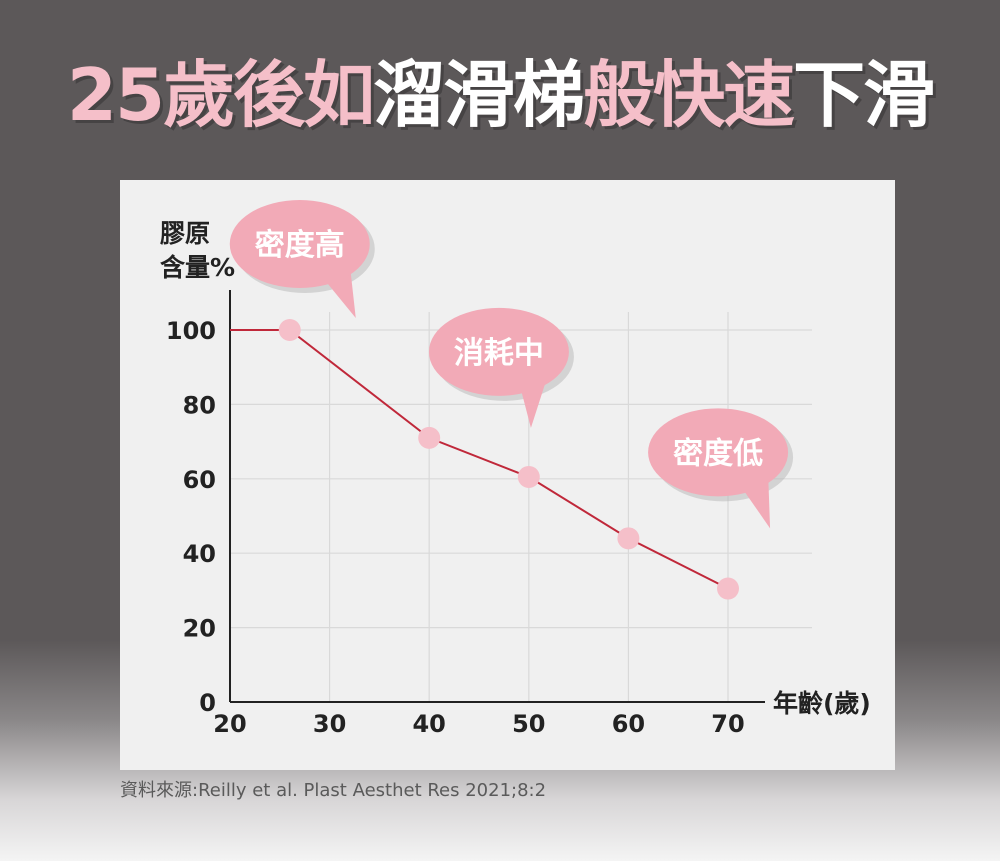 The width and height of the screenshot is (1000, 861). Describe the element at coordinates (329, 724) in the screenshot. I see `x-tick-label: 30` at that location.